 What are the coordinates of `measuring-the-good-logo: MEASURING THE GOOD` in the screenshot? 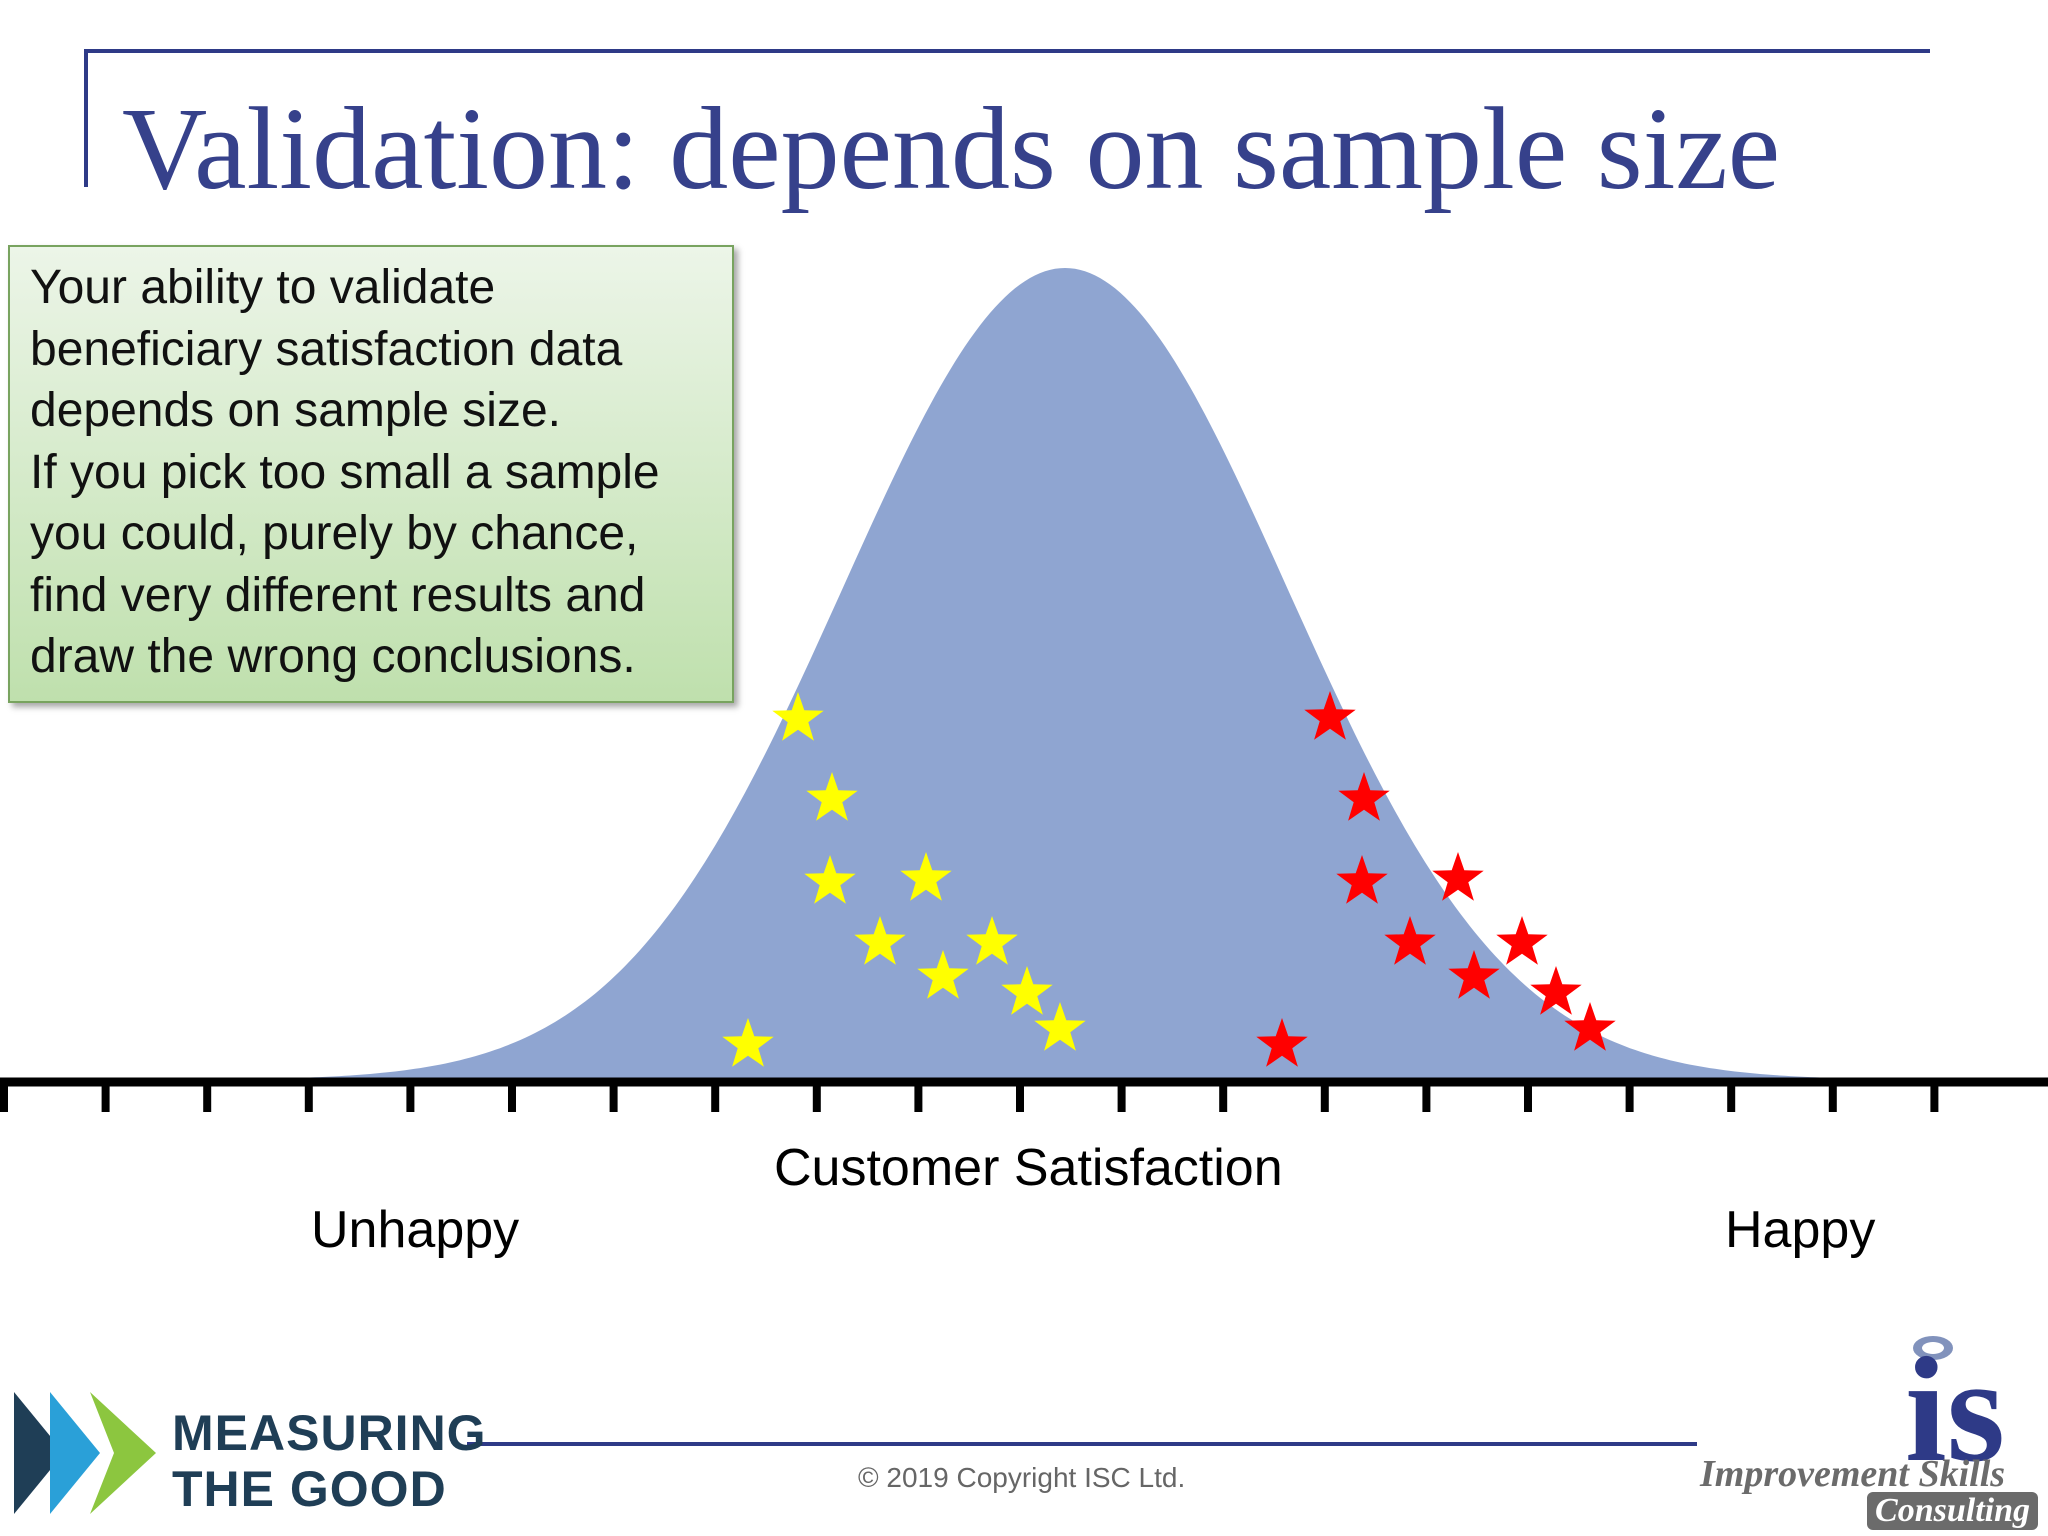 It's located at (245, 1454).